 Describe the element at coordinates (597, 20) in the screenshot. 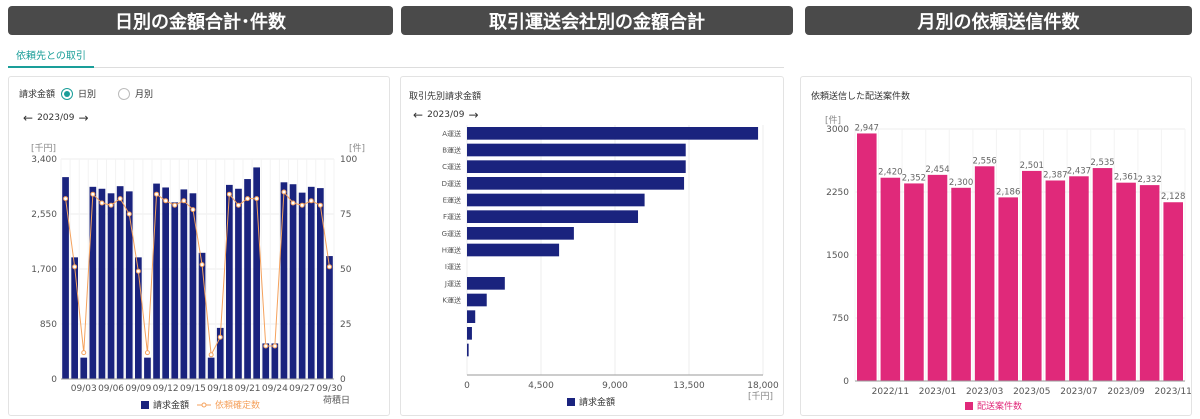

I see `banner-carrier: 取引運送会社別の金額合計` at that location.